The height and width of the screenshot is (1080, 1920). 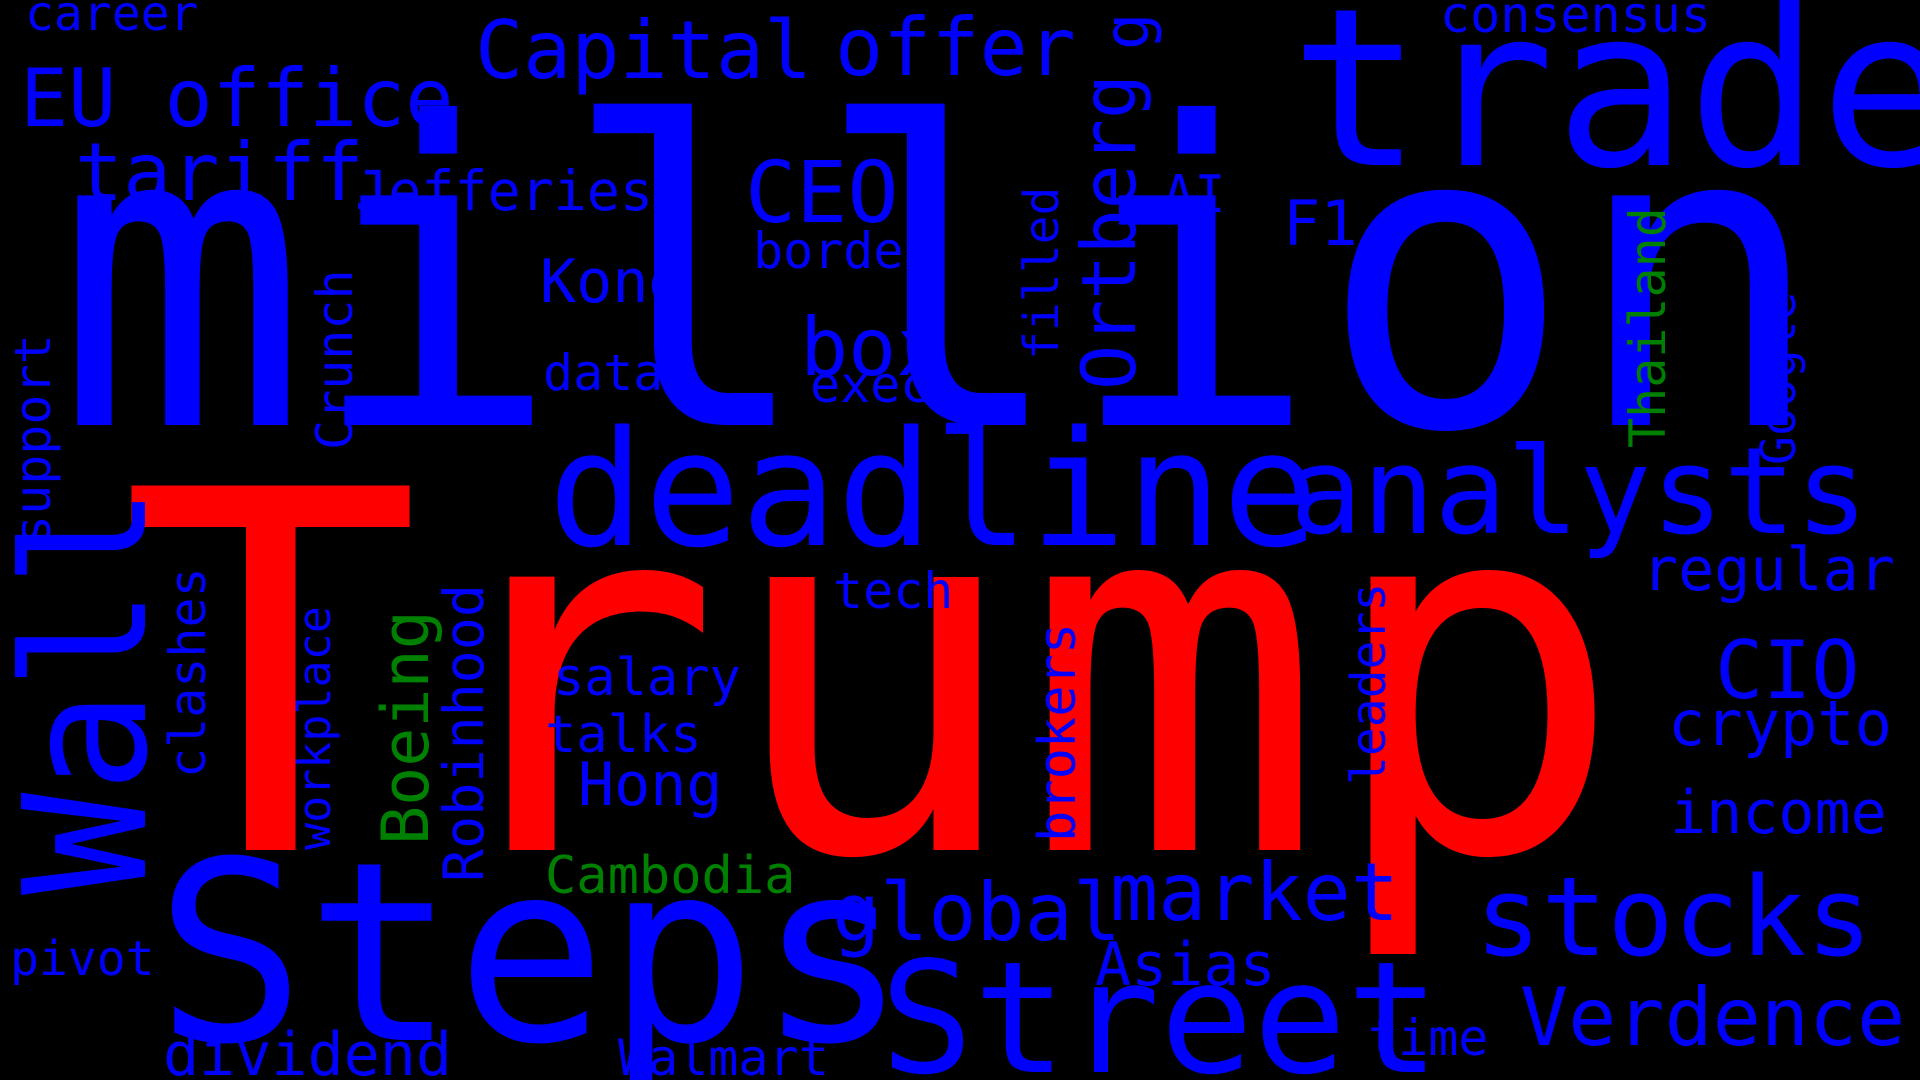 I want to click on word-crunch: Crunch, so click(x=335, y=359).